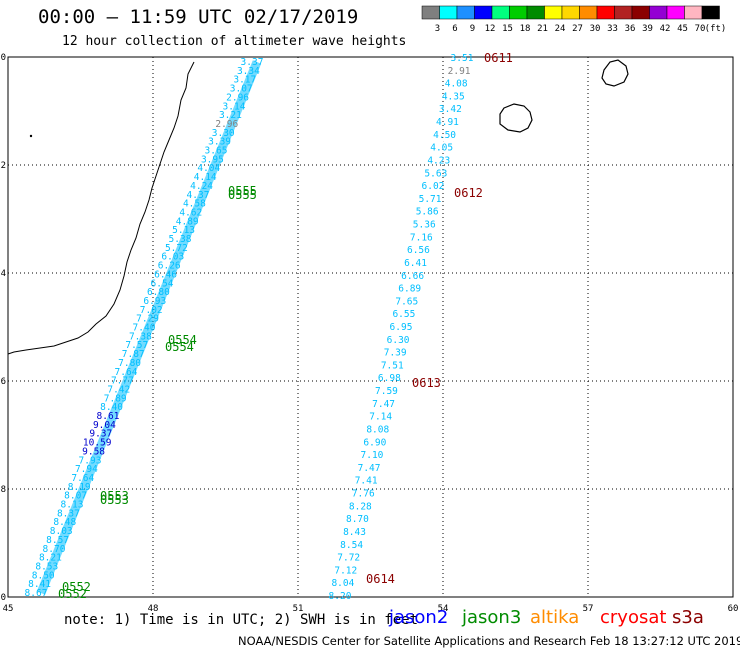 The height and width of the screenshot is (650, 740). I want to click on east-track-value: 7.59, so click(386, 391).